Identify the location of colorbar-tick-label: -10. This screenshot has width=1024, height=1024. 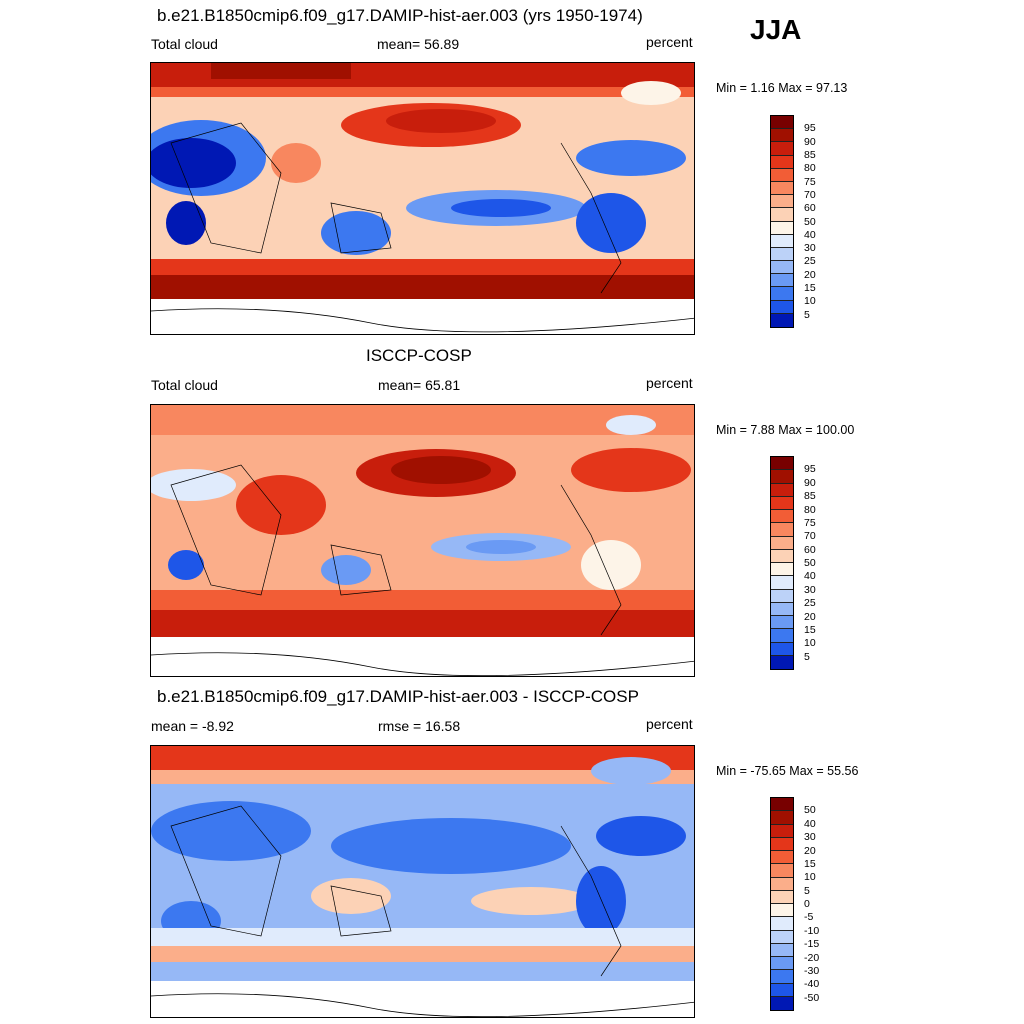
(812, 930).